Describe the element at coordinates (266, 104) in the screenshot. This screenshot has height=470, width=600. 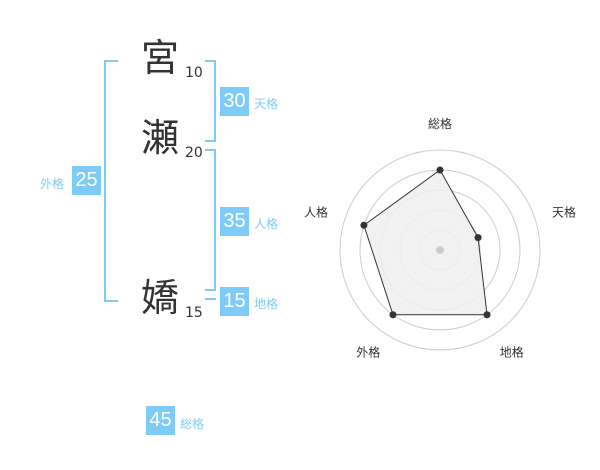
I see `tenkaku-label: 天格` at that location.